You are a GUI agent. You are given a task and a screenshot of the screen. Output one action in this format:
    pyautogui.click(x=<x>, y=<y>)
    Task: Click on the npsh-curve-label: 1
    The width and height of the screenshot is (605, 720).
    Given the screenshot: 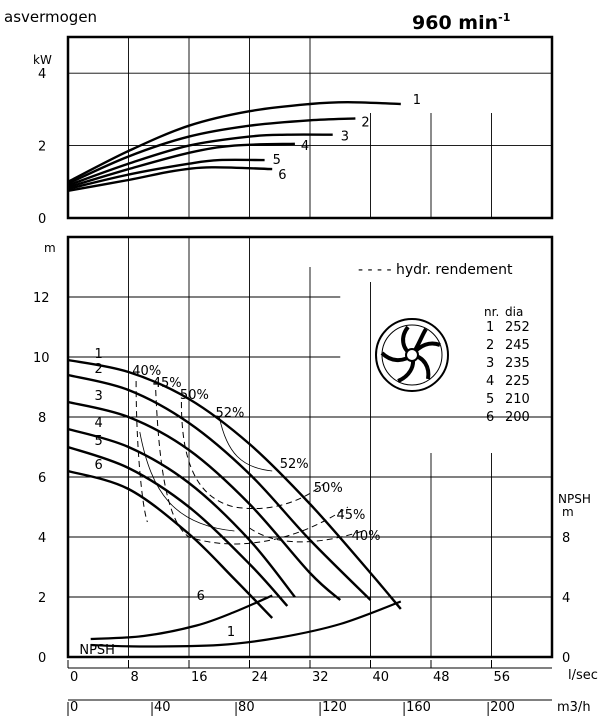 What is the action you would take?
    pyautogui.click(x=231, y=632)
    